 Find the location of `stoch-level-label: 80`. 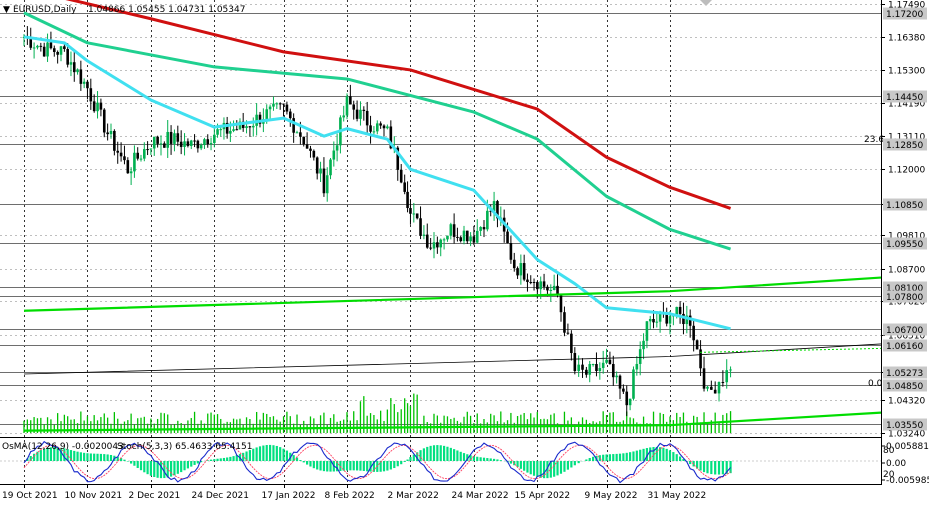

stoch-level-label: 80 is located at coordinates (889, 451).